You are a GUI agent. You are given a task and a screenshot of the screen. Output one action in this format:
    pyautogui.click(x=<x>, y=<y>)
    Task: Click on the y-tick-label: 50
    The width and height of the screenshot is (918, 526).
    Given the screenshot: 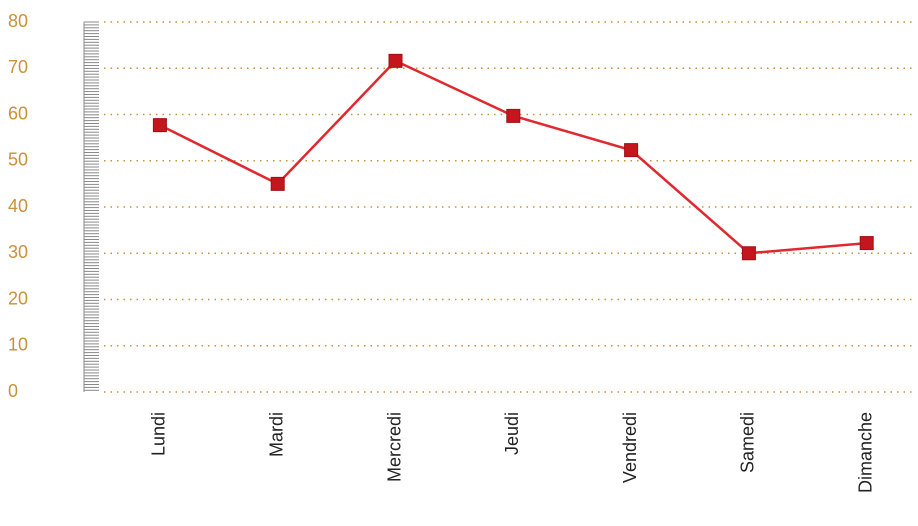 What is the action you would take?
    pyautogui.click(x=18, y=160)
    